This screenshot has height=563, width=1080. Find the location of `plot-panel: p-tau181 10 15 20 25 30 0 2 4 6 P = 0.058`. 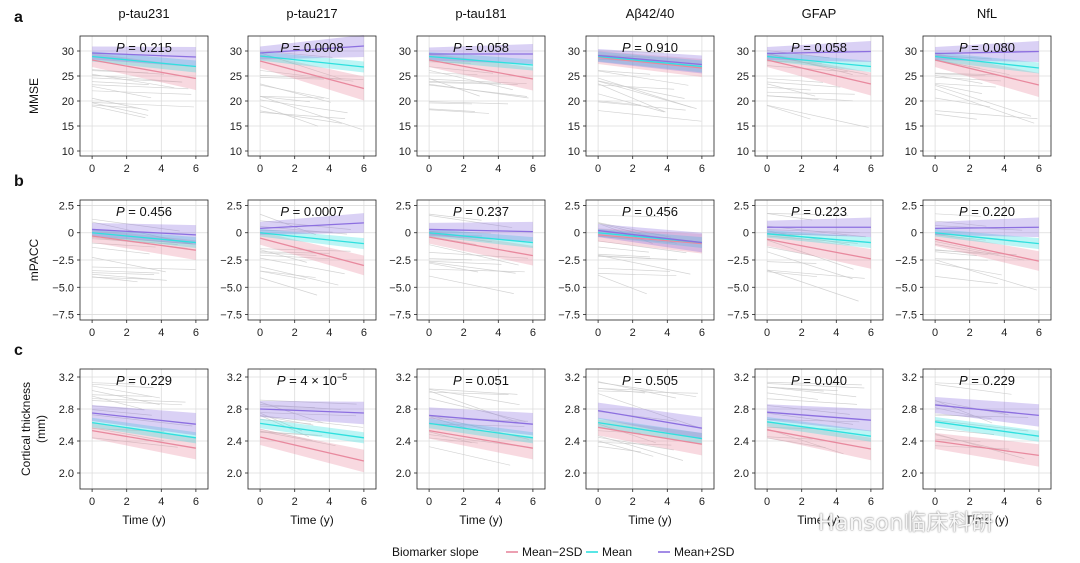

plot-panel: p-tau181 10 15 20 25 30 0 2 4 6 P = 0.058 is located at coordinates (472, 90).